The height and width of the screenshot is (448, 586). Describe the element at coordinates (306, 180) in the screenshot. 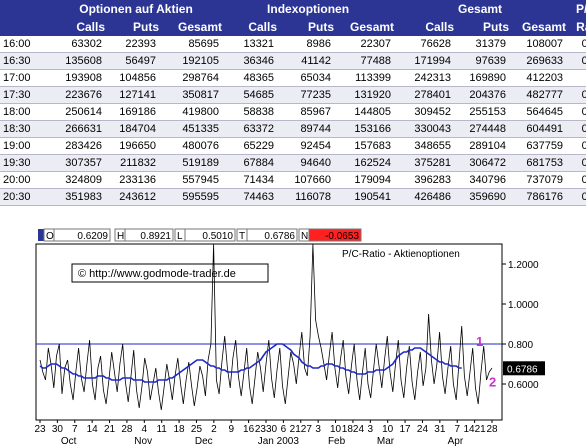

I see `value-cell: 107660` at that location.